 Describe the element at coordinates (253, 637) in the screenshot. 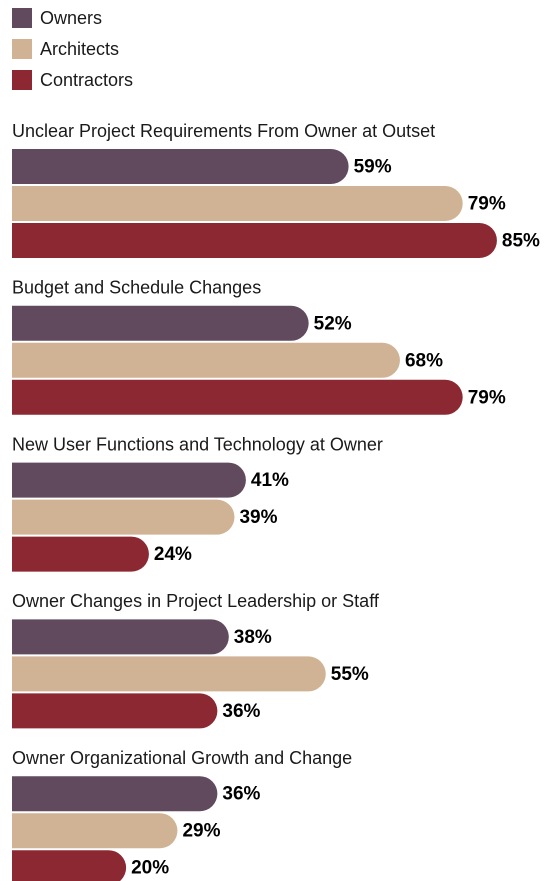

I see `value-label: 38%` at that location.